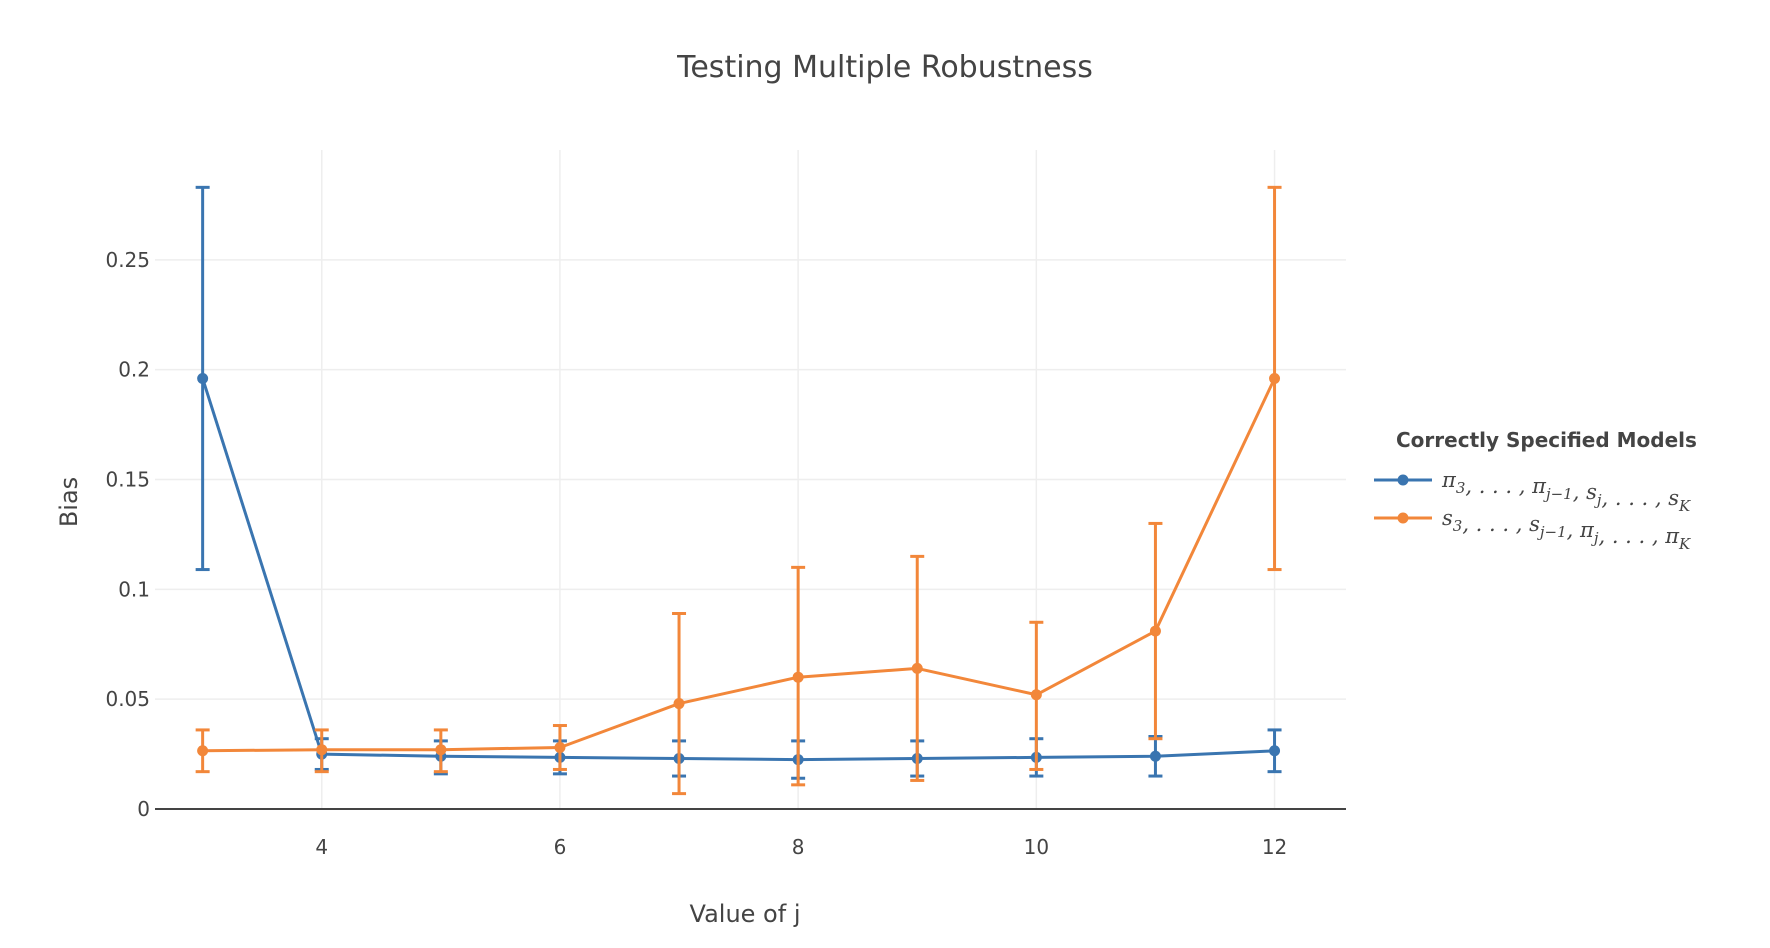 Image resolution: width=1770 pixels, height=948 pixels. What do you see at coordinates (69, 502) in the screenshot?
I see `y-axis-title: Bias` at bounding box center [69, 502].